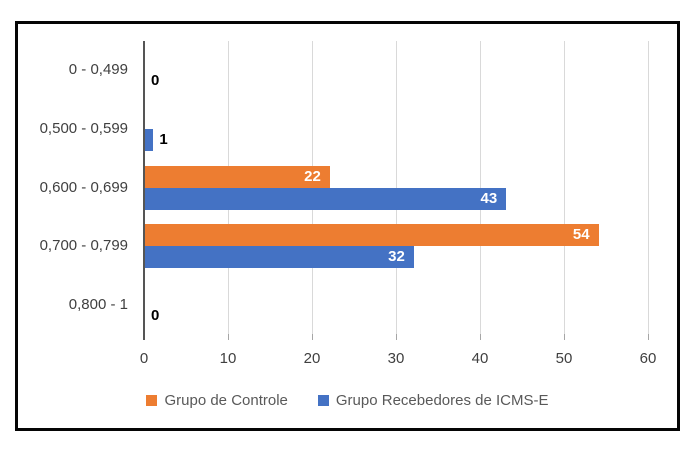  I want to click on category-axis-line, so click(144, 190).